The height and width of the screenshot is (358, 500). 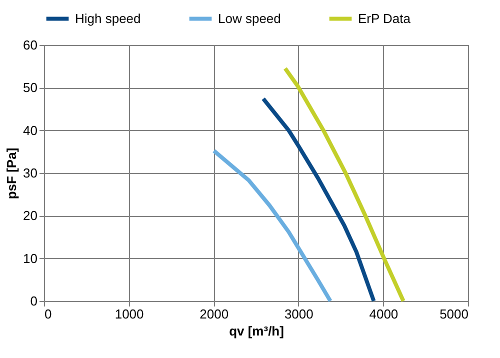 What do you see at coordinates (214, 314) in the screenshot?
I see `x-tick-label: 2000` at bounding box center [214, 314].